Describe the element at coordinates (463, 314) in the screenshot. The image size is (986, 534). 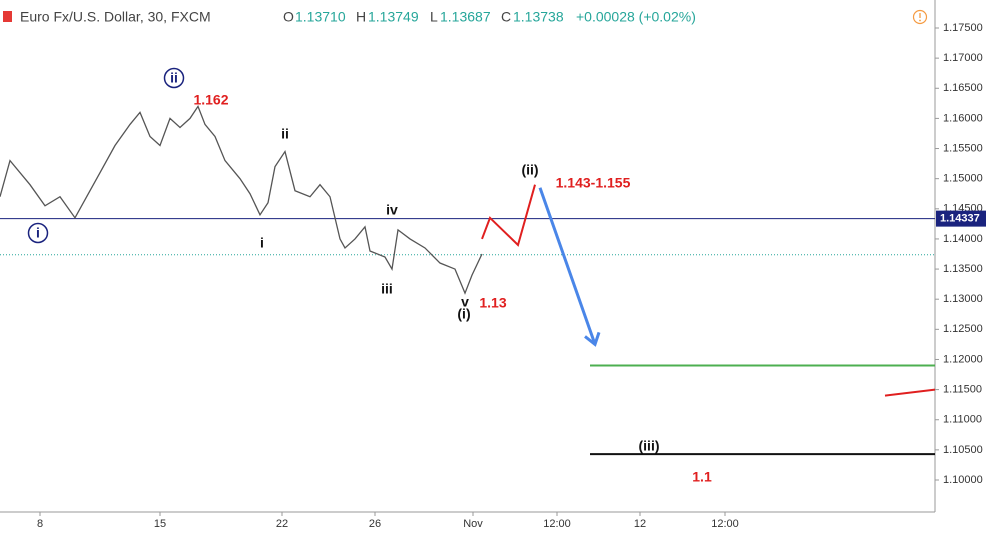
I see `wave-label: (i)` at that location.